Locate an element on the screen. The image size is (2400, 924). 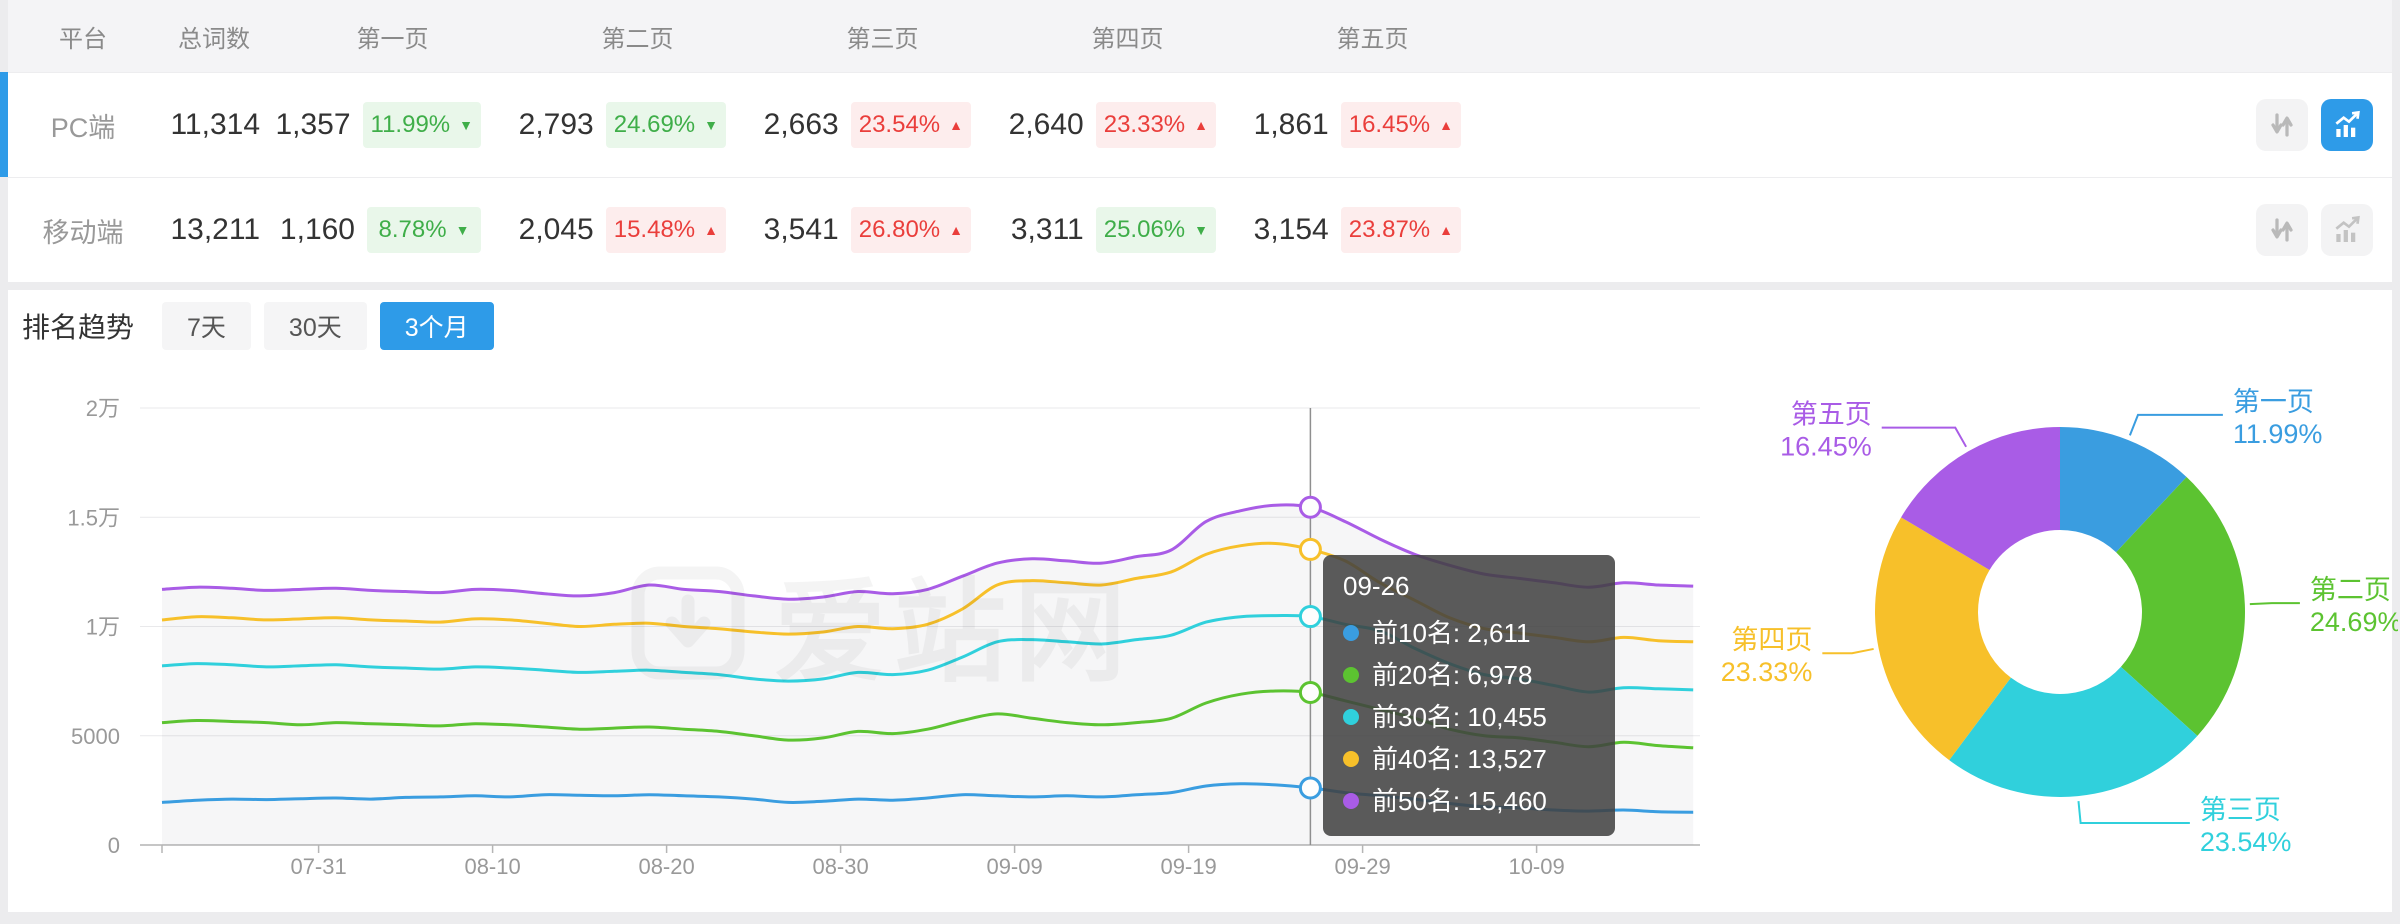
page-count: 3,541 is located at coordinates (801, 229).